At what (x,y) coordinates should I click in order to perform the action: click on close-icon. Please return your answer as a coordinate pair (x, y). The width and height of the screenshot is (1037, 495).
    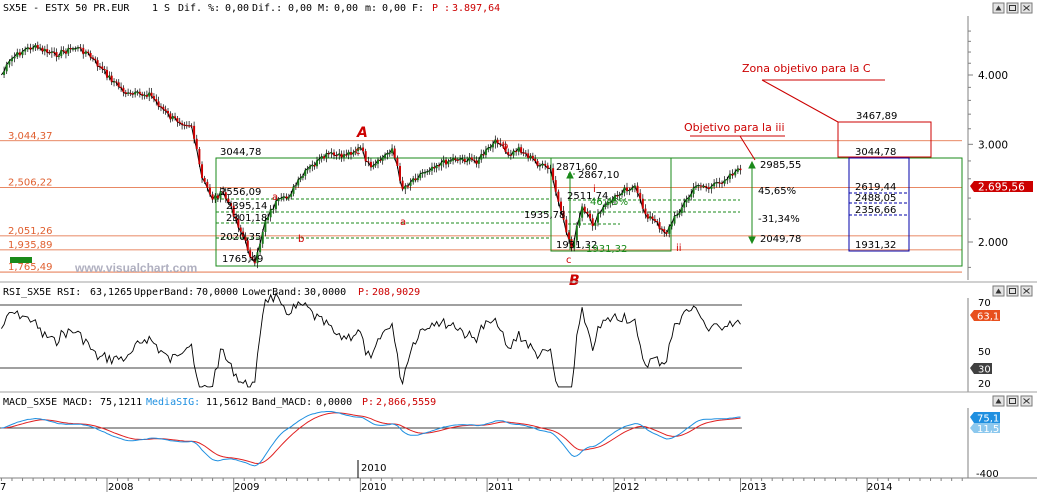
    Looking at the image, I should click on (1026, 291).